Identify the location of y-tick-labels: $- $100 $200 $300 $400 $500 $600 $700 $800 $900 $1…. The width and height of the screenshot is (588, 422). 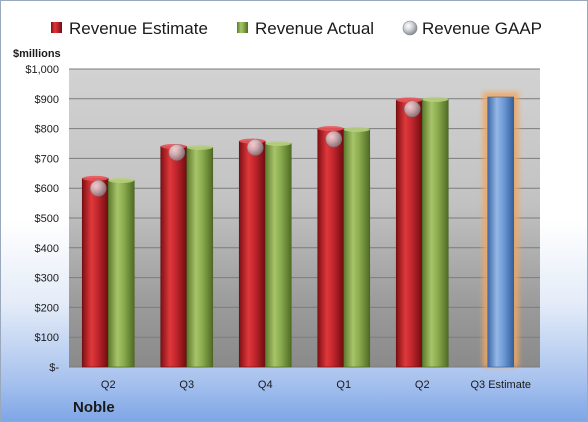
(42, 219).